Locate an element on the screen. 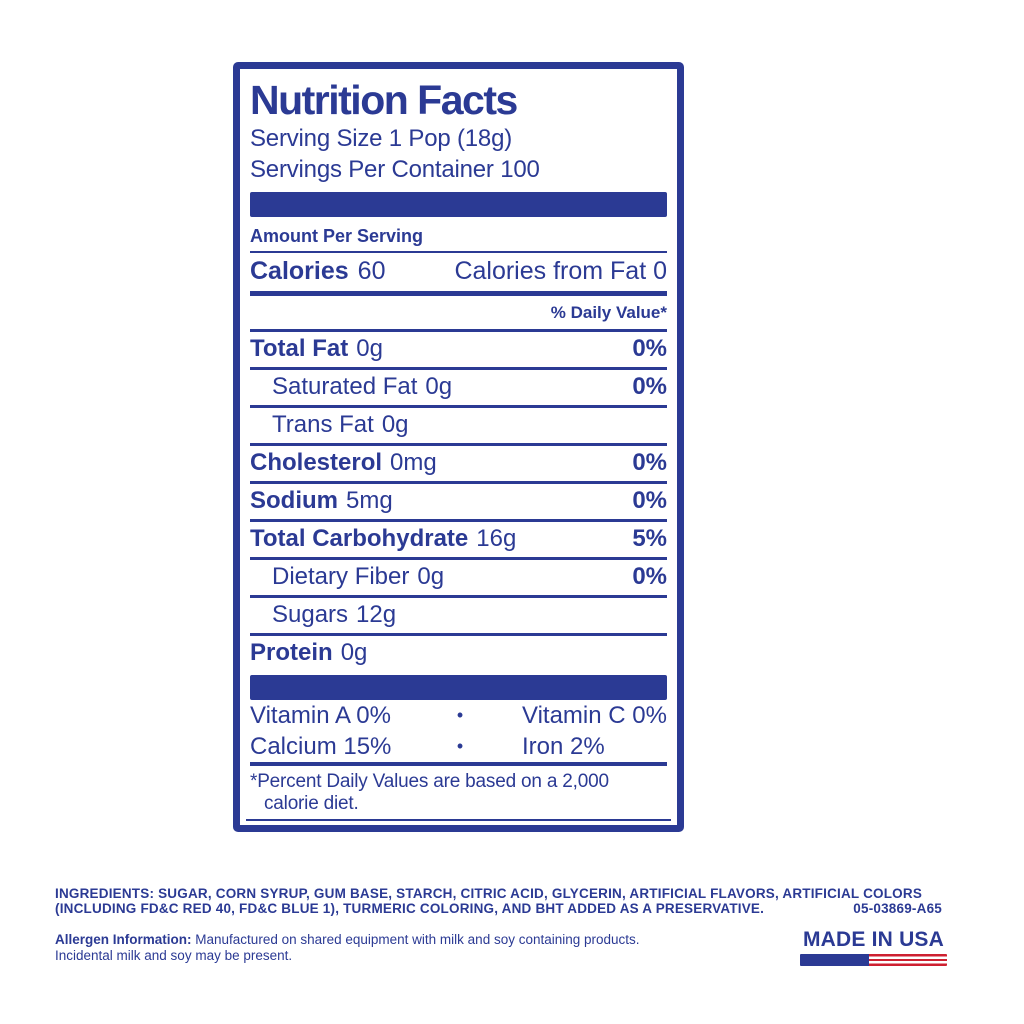  nutrient-name-amount: Sugars 12g is located at coordinates (334, 614).